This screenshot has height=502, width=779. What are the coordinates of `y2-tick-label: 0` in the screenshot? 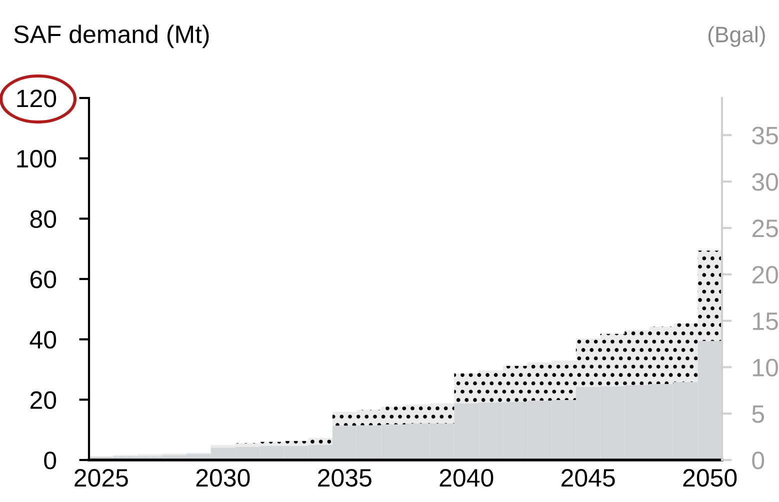 It's located at (758, 461).